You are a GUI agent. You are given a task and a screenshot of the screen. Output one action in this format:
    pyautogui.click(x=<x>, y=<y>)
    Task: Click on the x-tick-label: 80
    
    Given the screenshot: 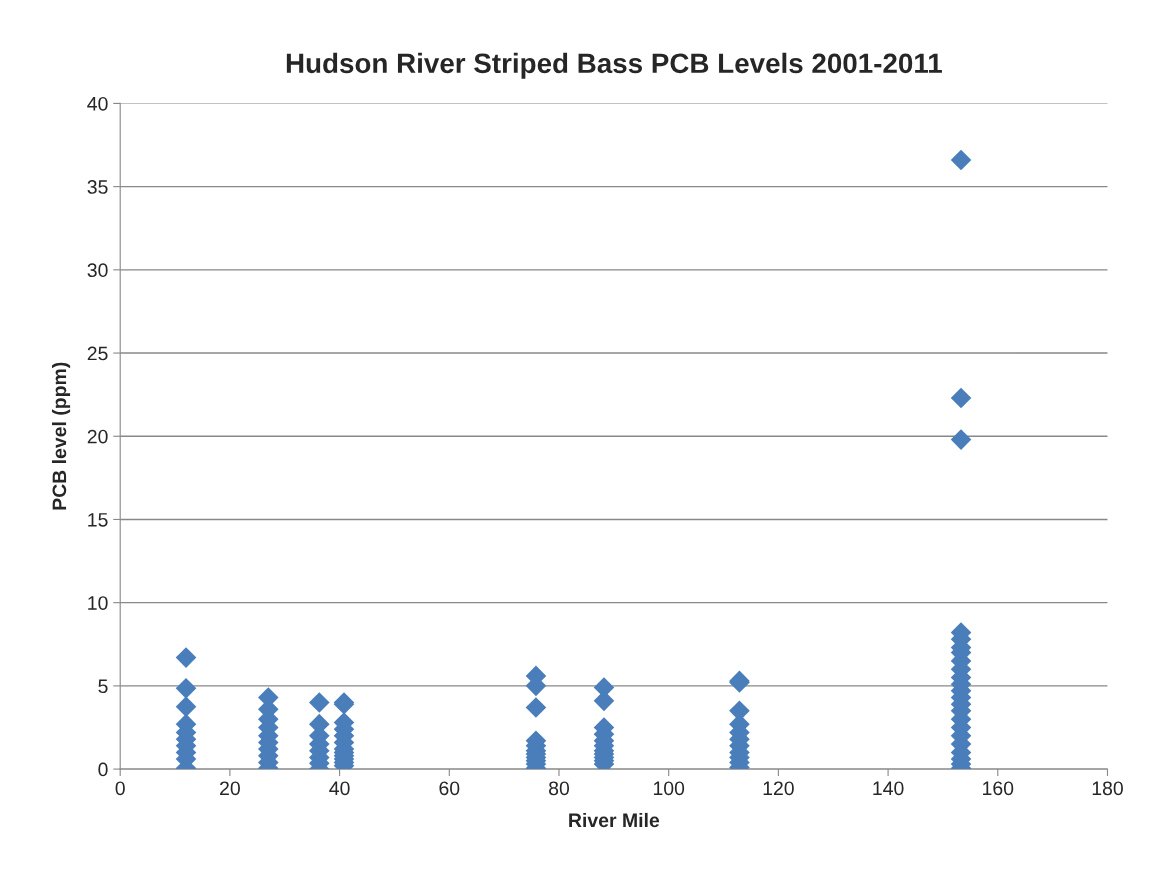 What is the action you would take?
    pyautogui.click(x=559, y=788)
    